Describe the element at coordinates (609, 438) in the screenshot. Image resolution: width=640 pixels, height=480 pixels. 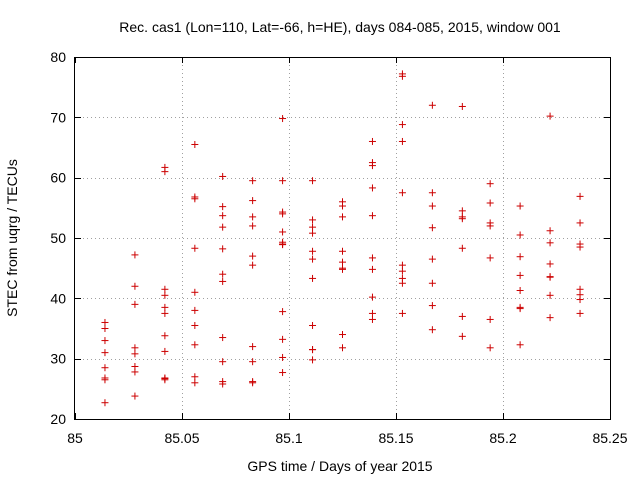
I see `x-tick-label: 85.25` at that location.